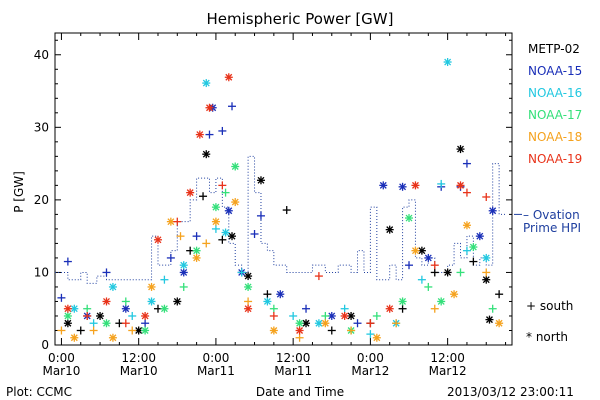  What do you see at coordinates (61, 371) in the screenshot?
I see `x-tick-label-date: Mar10` at bounding box center [61, 371].